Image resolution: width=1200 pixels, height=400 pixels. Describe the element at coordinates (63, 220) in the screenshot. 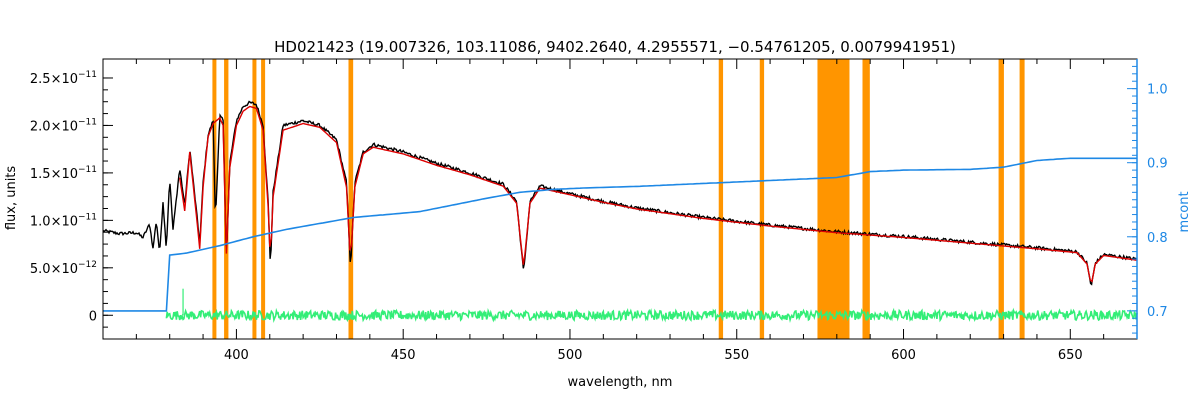

I see `y-tick-label: 1.0×10⁻¹¹` at that location.